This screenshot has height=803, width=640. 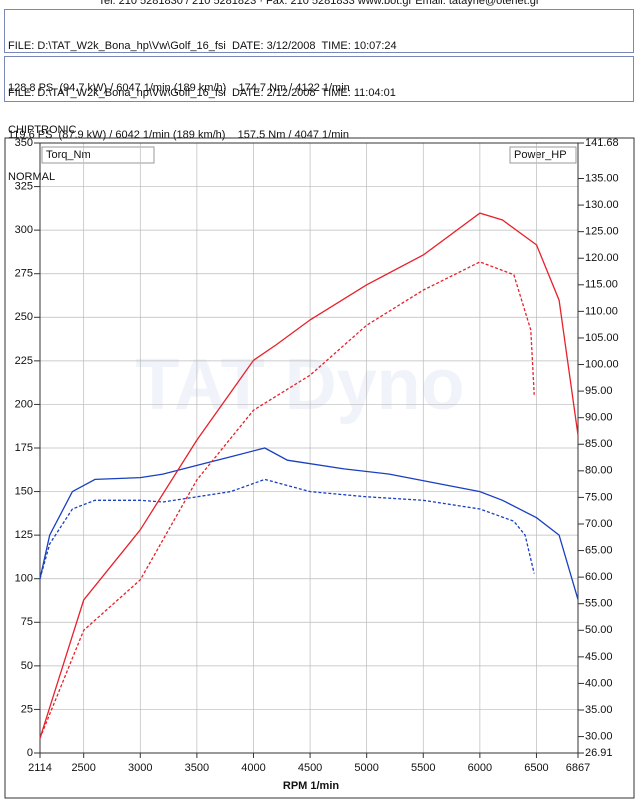 What do you see at coordinates (602, 205) in the screenshot?
I see `y2-tick-label: 130.00` at bounding box center [602, 205].